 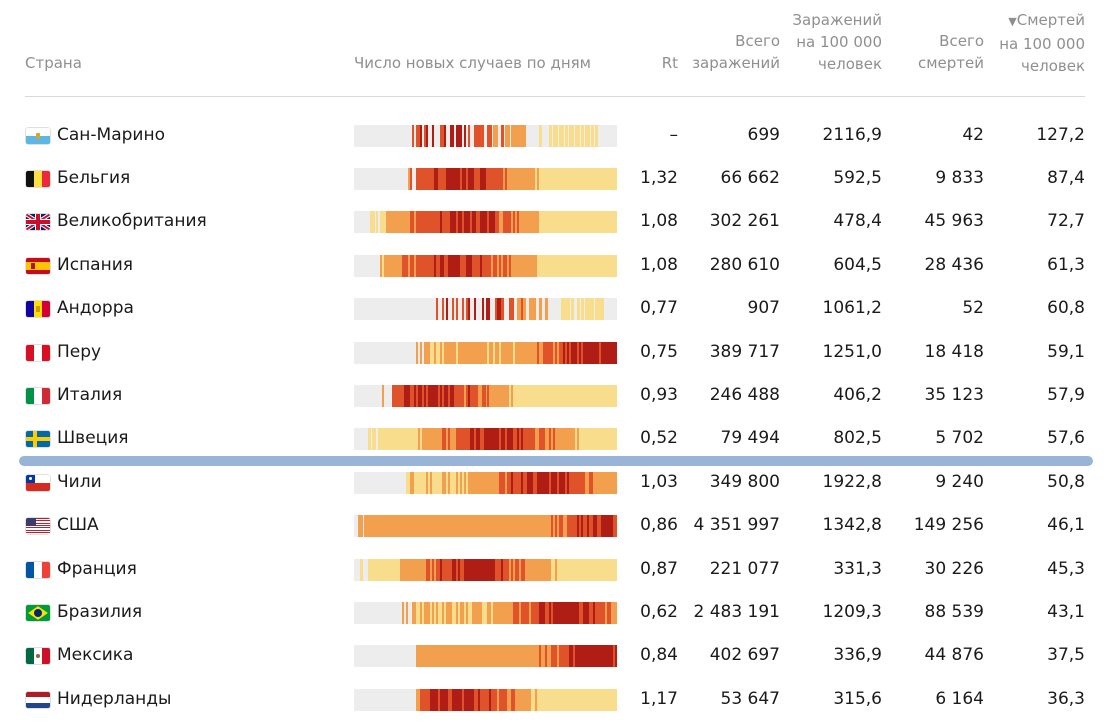 I want to click on country-name: Испания, so click(x=95, y=265).